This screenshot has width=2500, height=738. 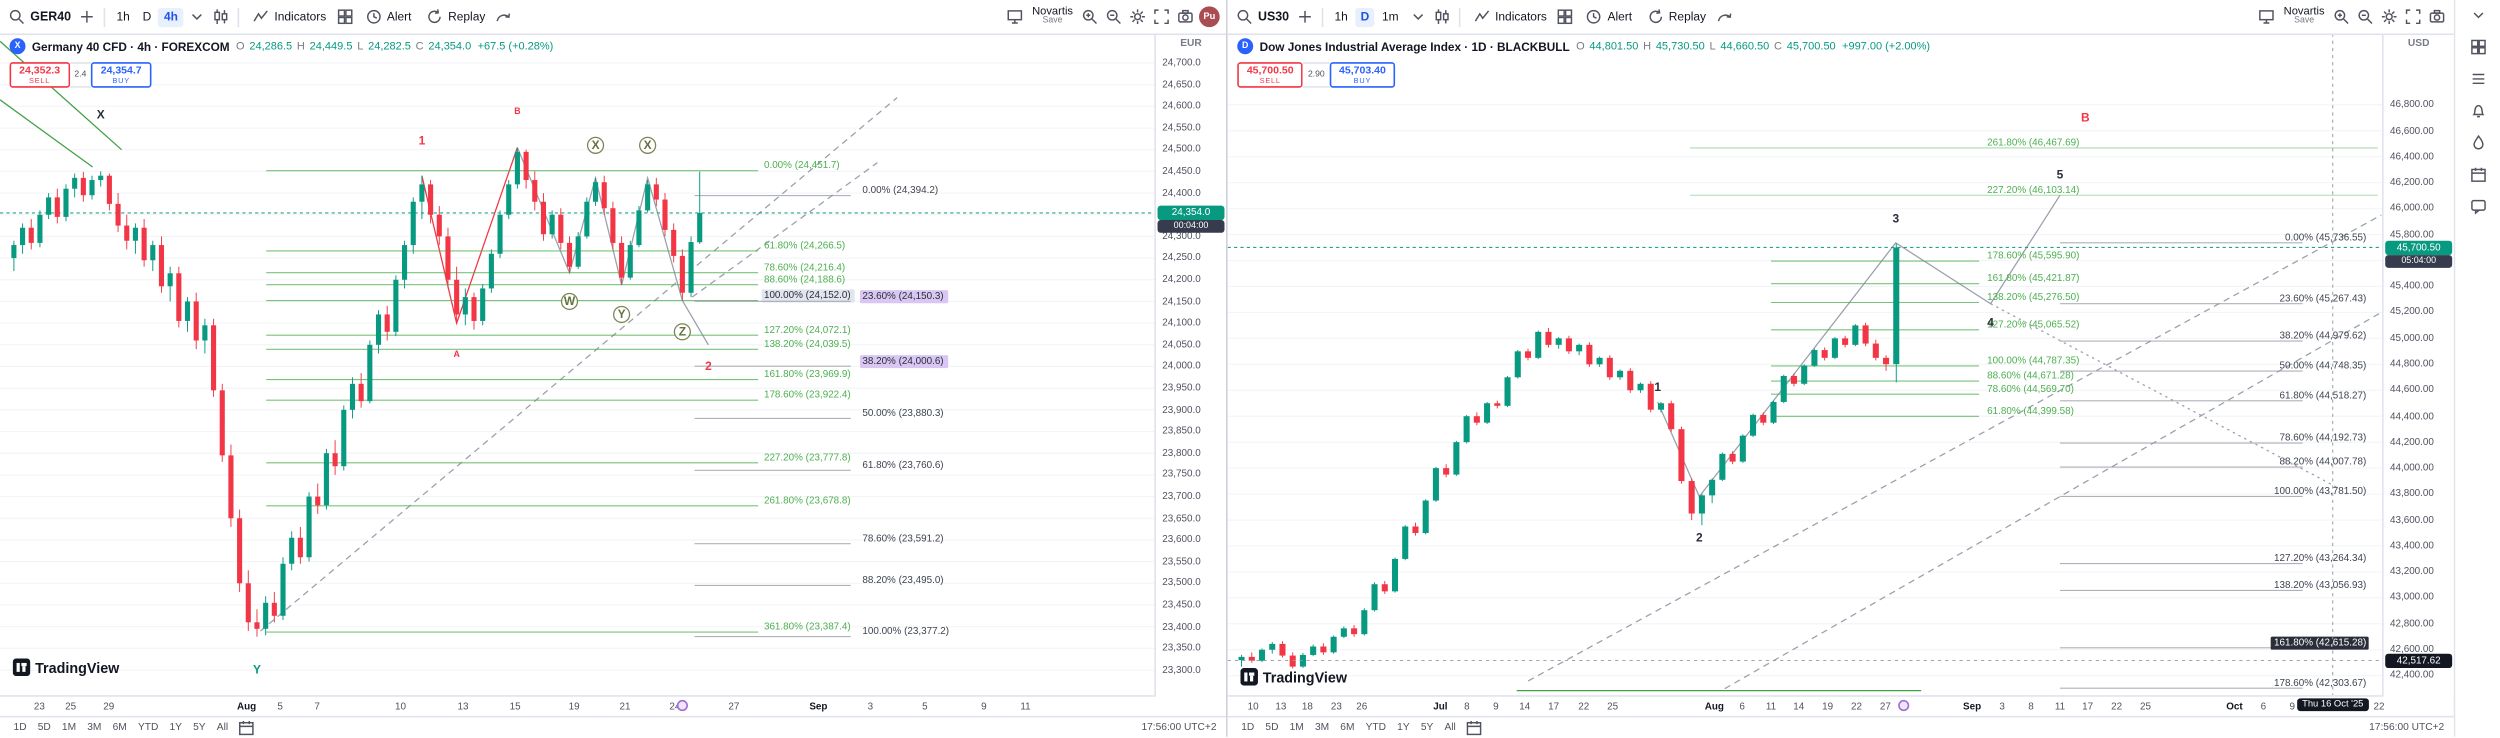 I want to click on grid-layout-icon, so click(x=2478, y=47).